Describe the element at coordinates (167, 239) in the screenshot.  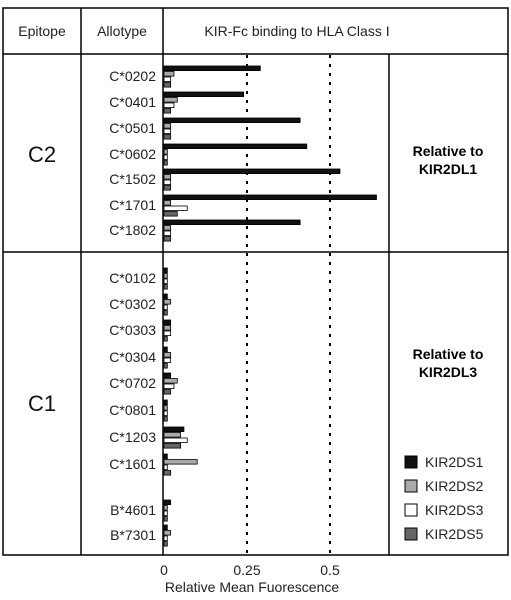
I see `bar-kir2ds5-C1802` at that location.